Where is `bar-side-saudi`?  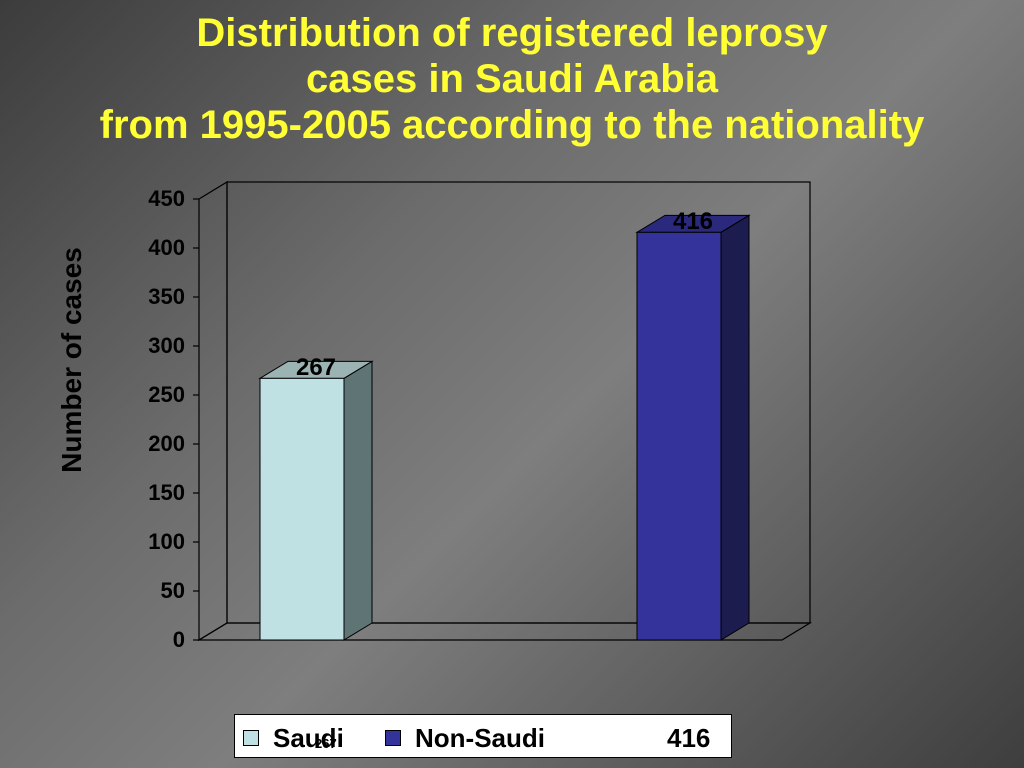 bar-side-saudi is located at coordinates (358, 500).